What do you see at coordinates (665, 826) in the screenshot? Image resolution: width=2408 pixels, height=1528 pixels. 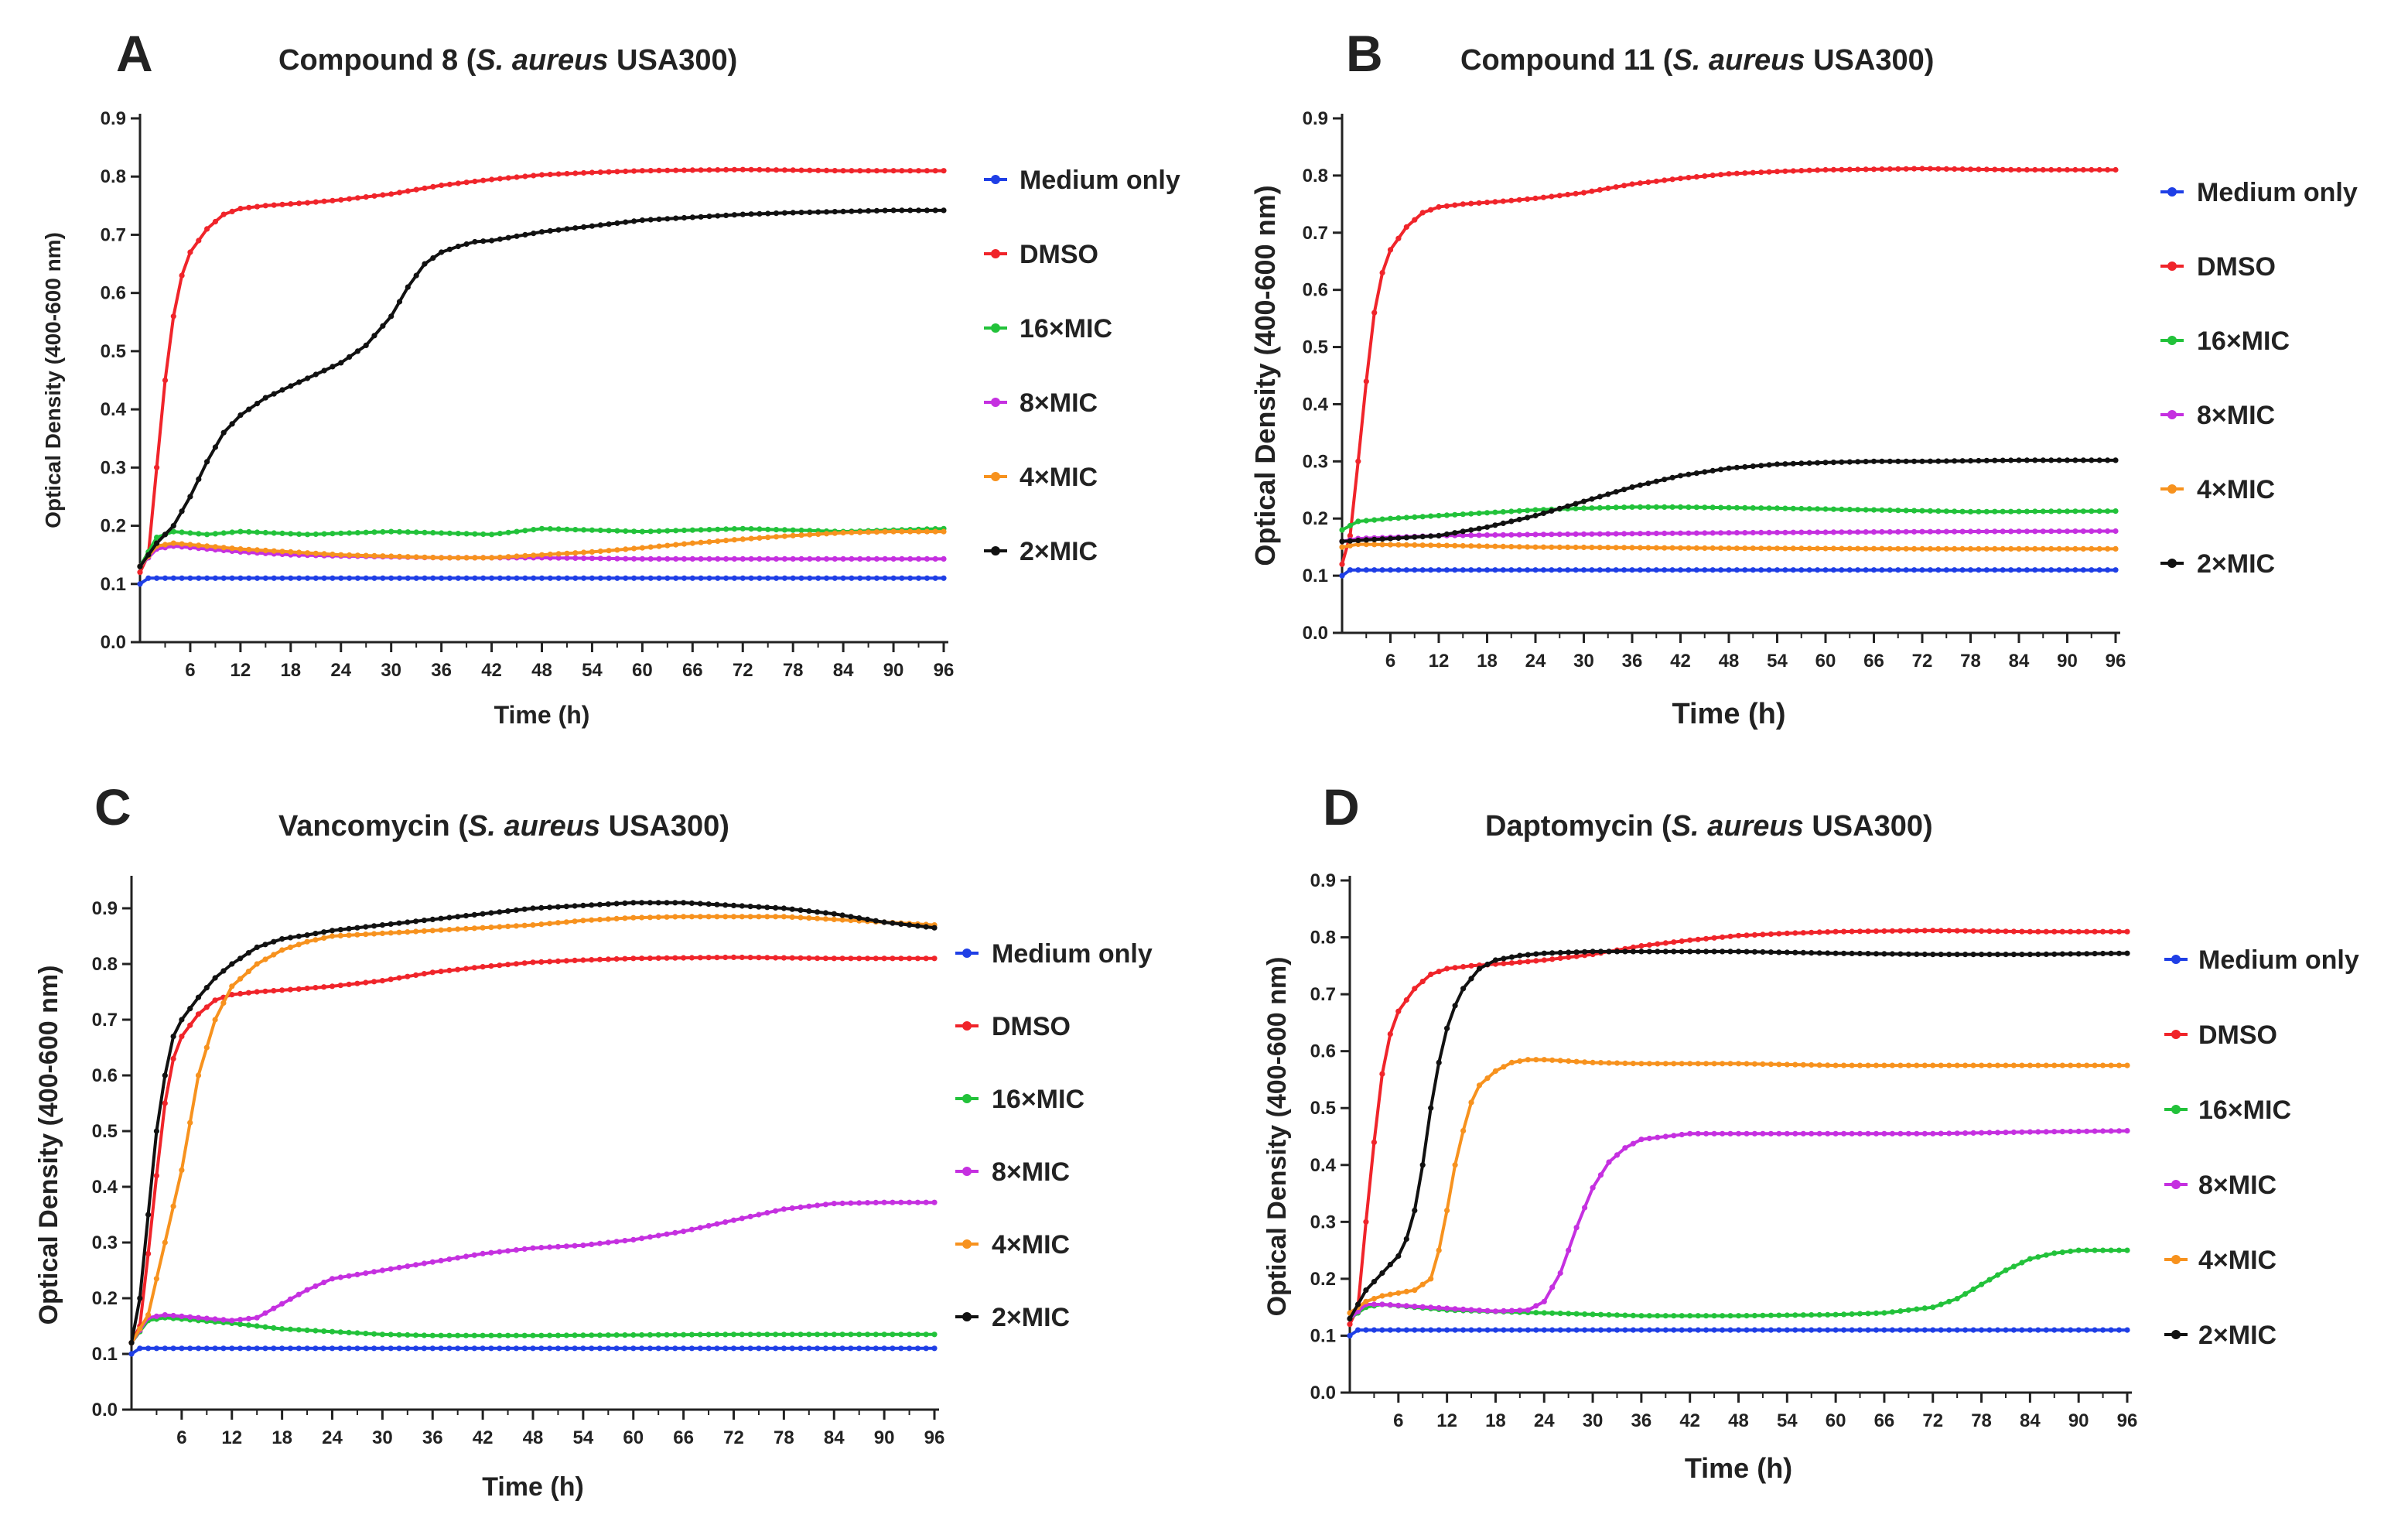 I see `title-suffix: USA300)` at bounding box center [665, 826].